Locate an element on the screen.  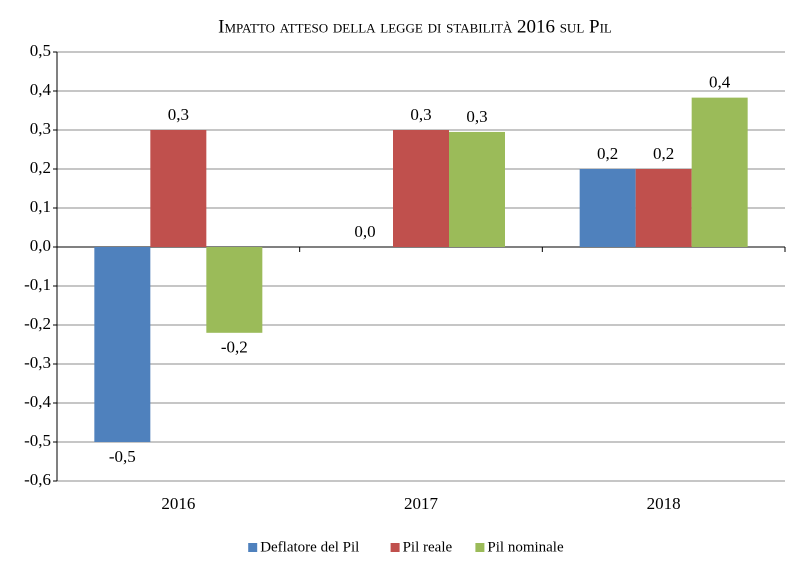
x-tick-label: 2018 is located at coordinates (664, 503).